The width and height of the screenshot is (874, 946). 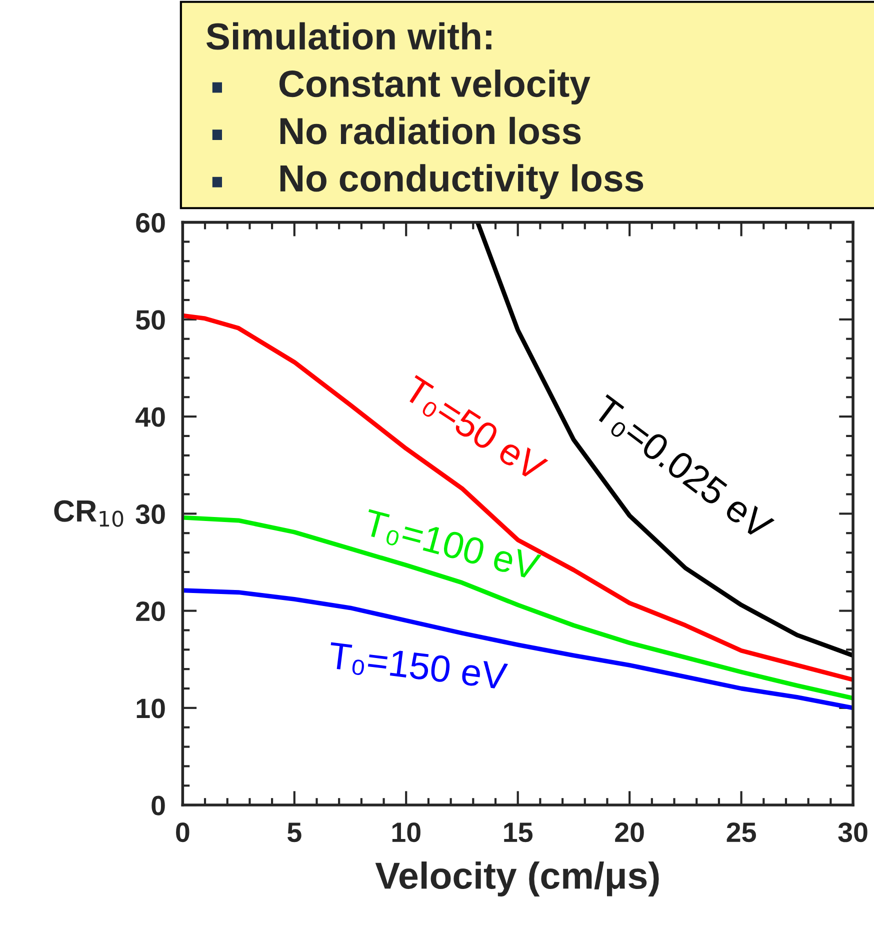 What do you see at coordinates (150, 708) in the screenshot?
I see `y-tick-label: 10` at bounding box center [150, 708].